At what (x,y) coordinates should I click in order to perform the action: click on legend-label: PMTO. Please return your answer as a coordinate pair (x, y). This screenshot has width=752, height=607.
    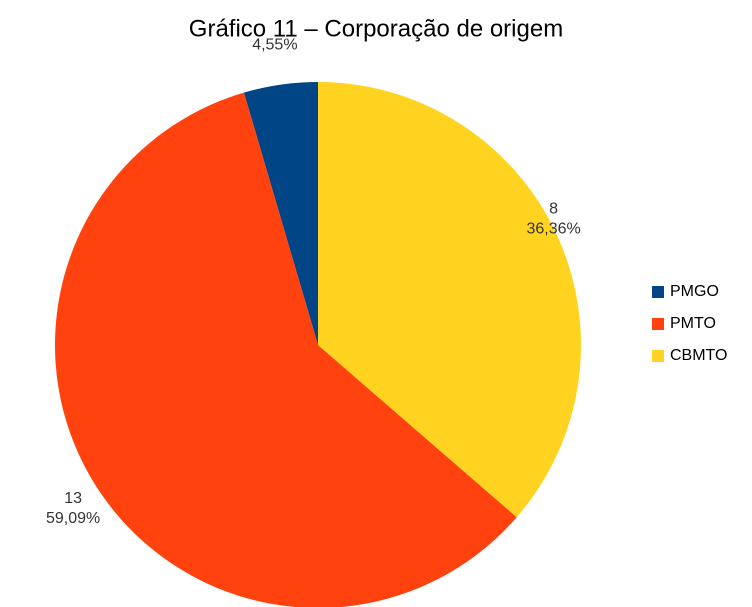
    Looking at the image, I should click on (693, 323).